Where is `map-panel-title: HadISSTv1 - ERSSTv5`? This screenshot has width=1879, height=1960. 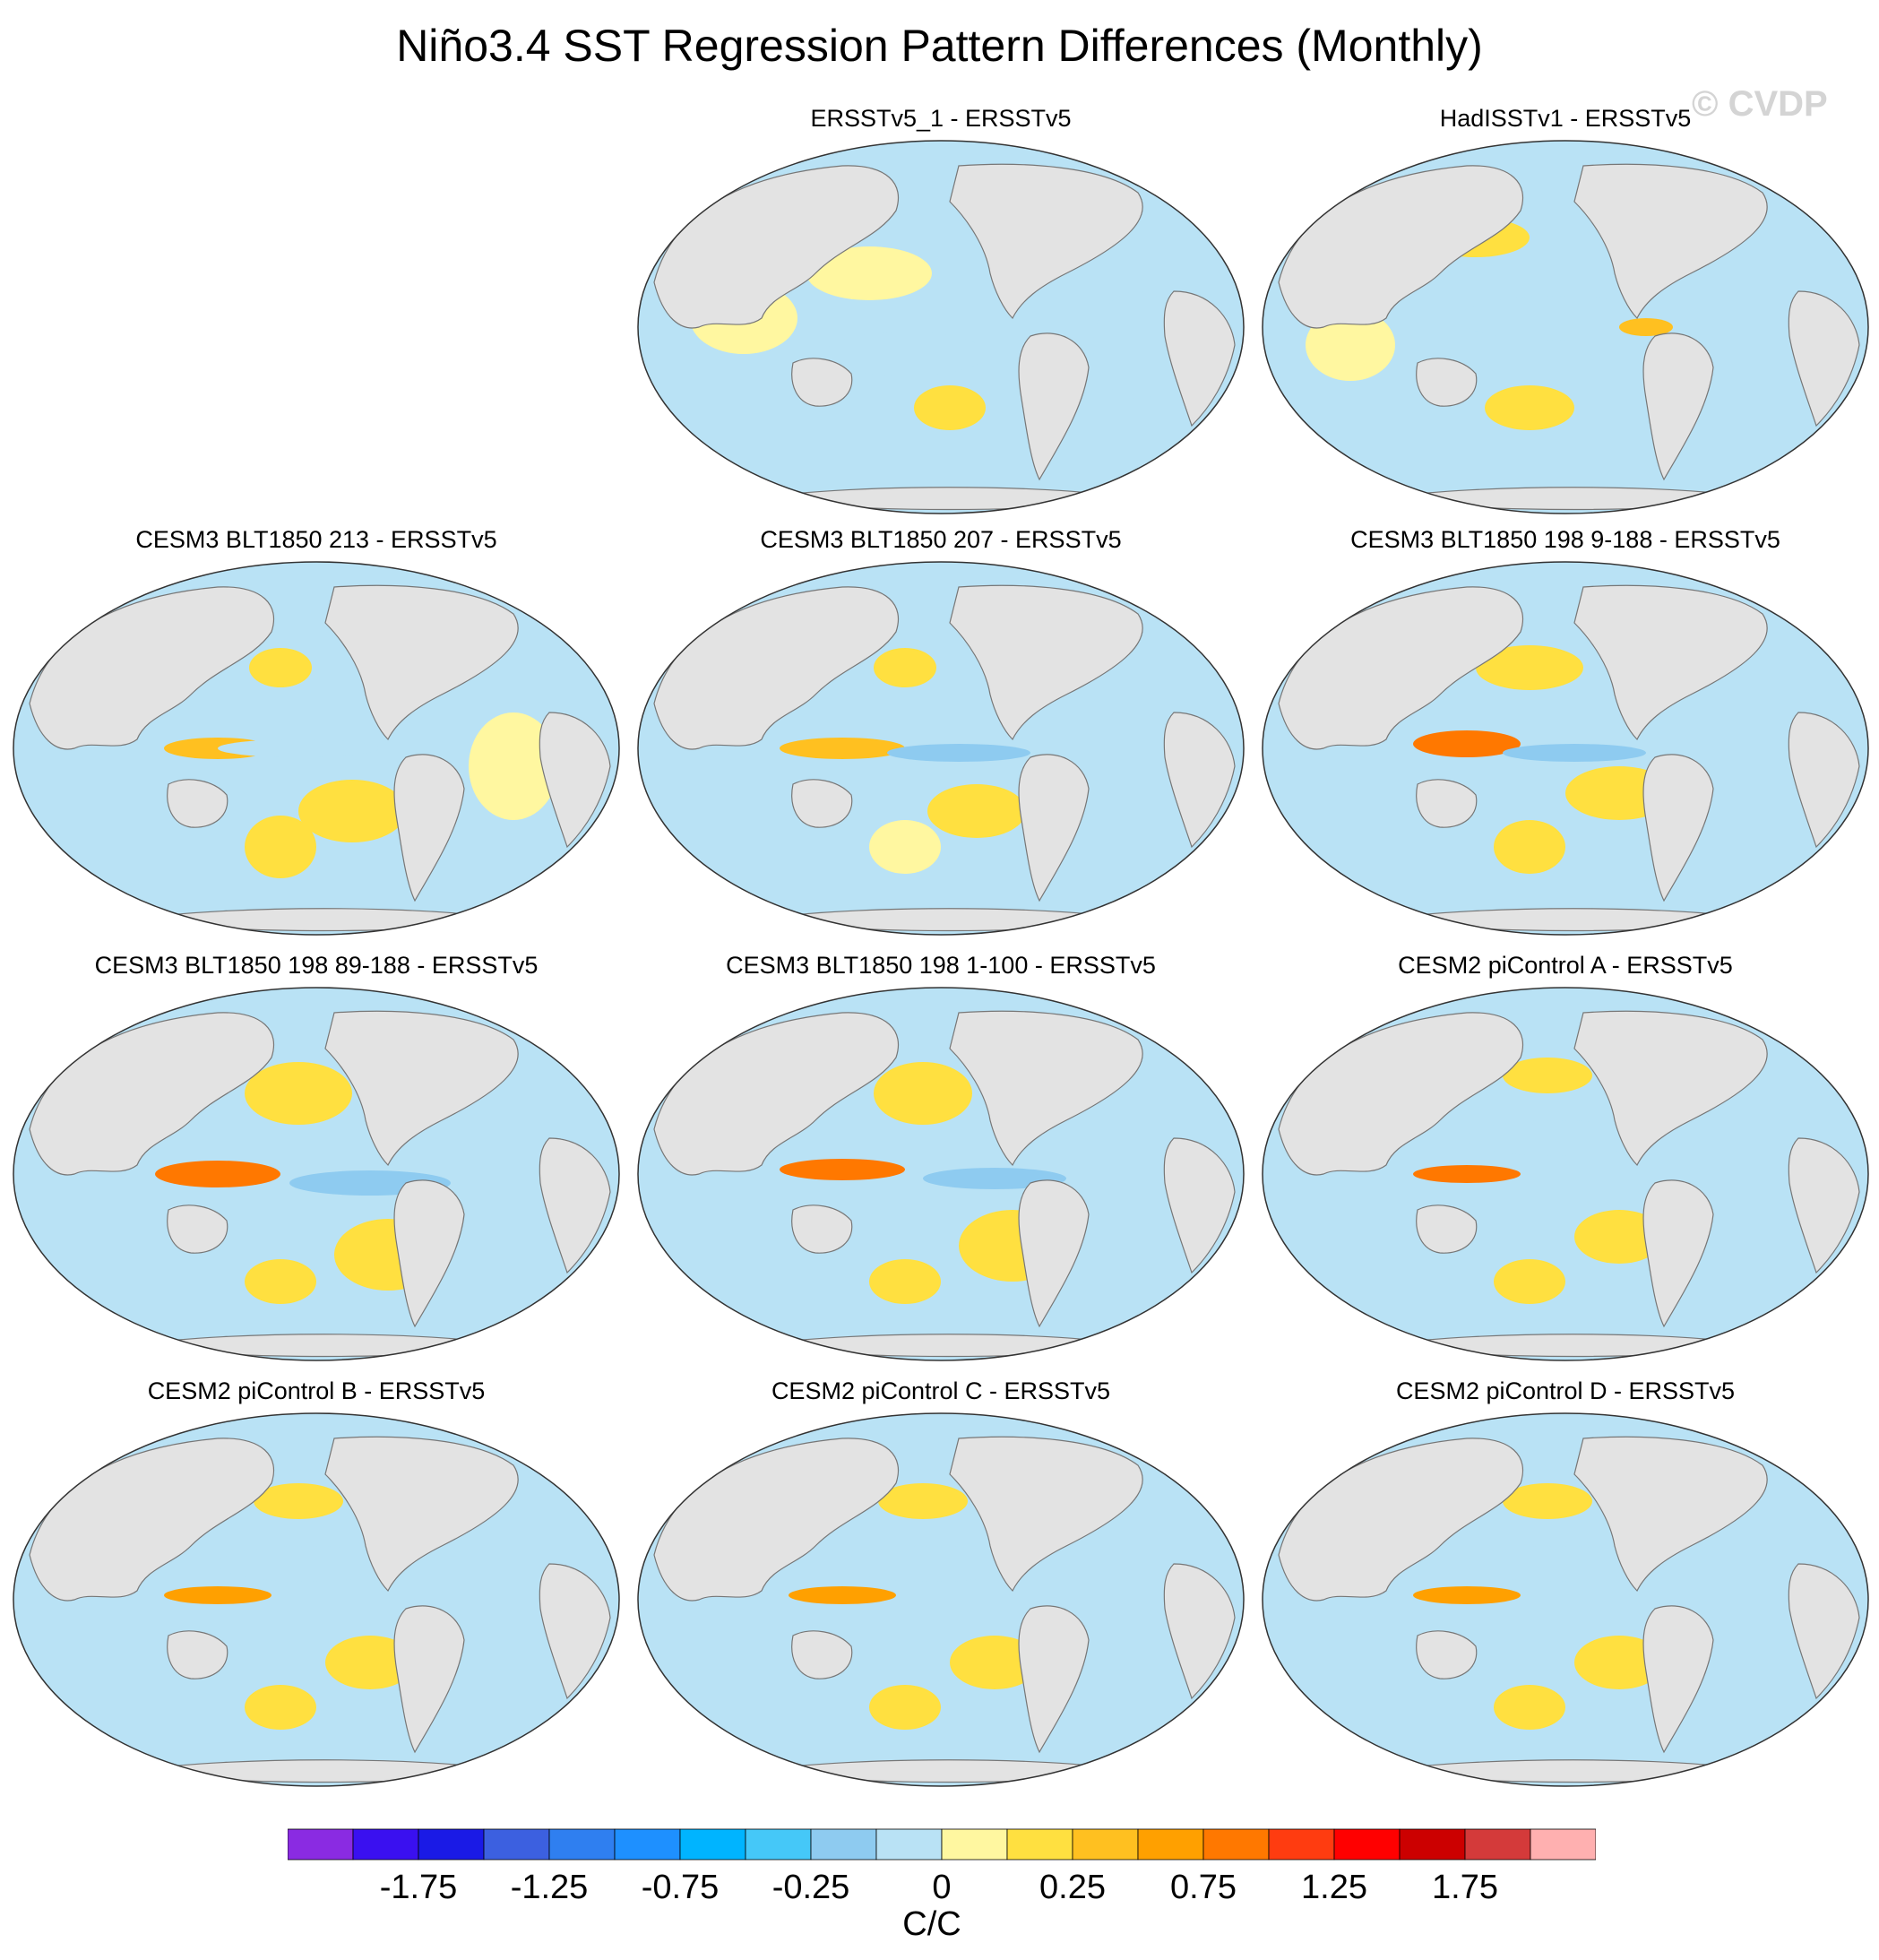 map-panel-title: HadISSTv1 - ERSSTv5 is located at coordinates (1565, 118).